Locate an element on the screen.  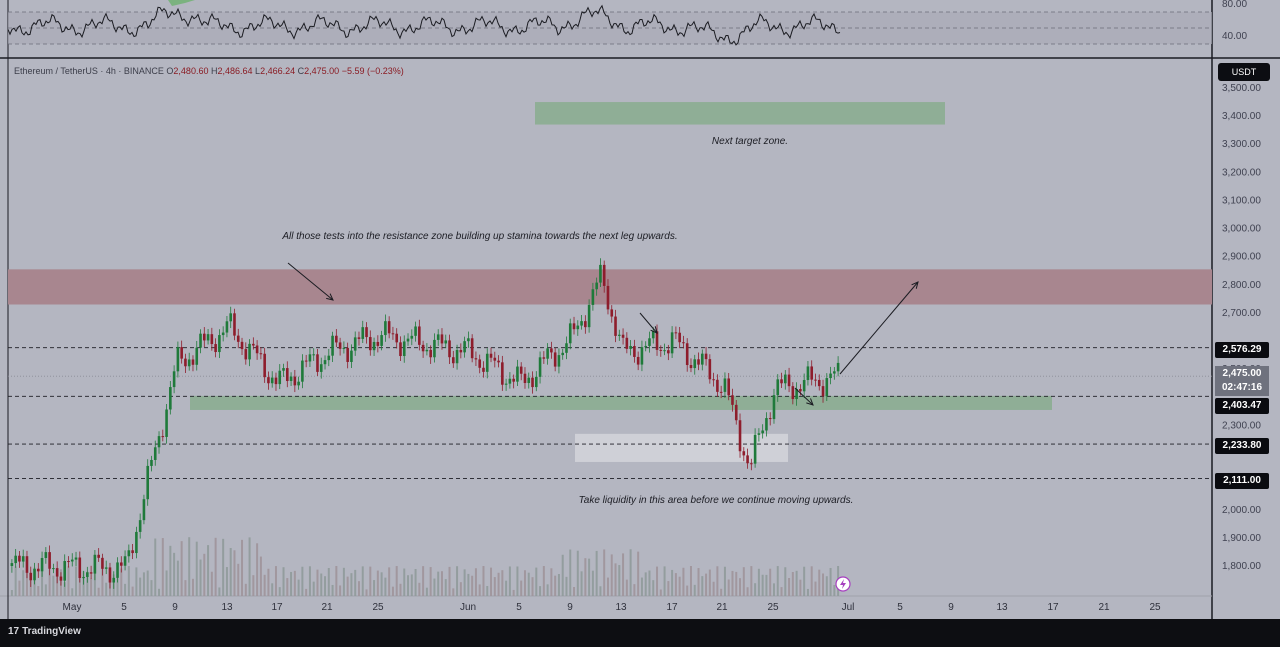
date-tick-6: 25 is located at coordinates (378, 607).